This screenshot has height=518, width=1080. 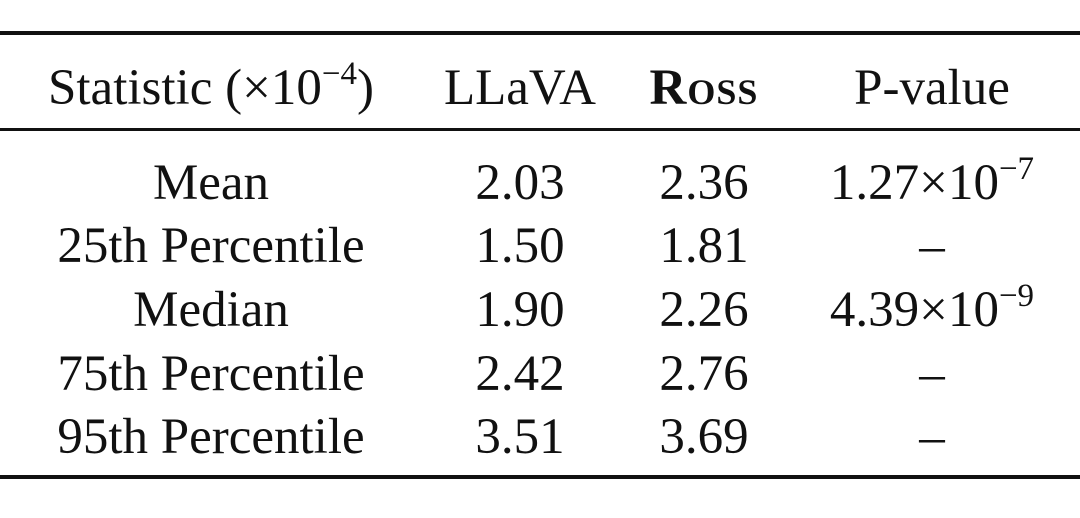 What do you see at coordinates (339, 74) in the screenshot?
I see `header-statistic-exponent: −4` at bounding box center [339, 74].